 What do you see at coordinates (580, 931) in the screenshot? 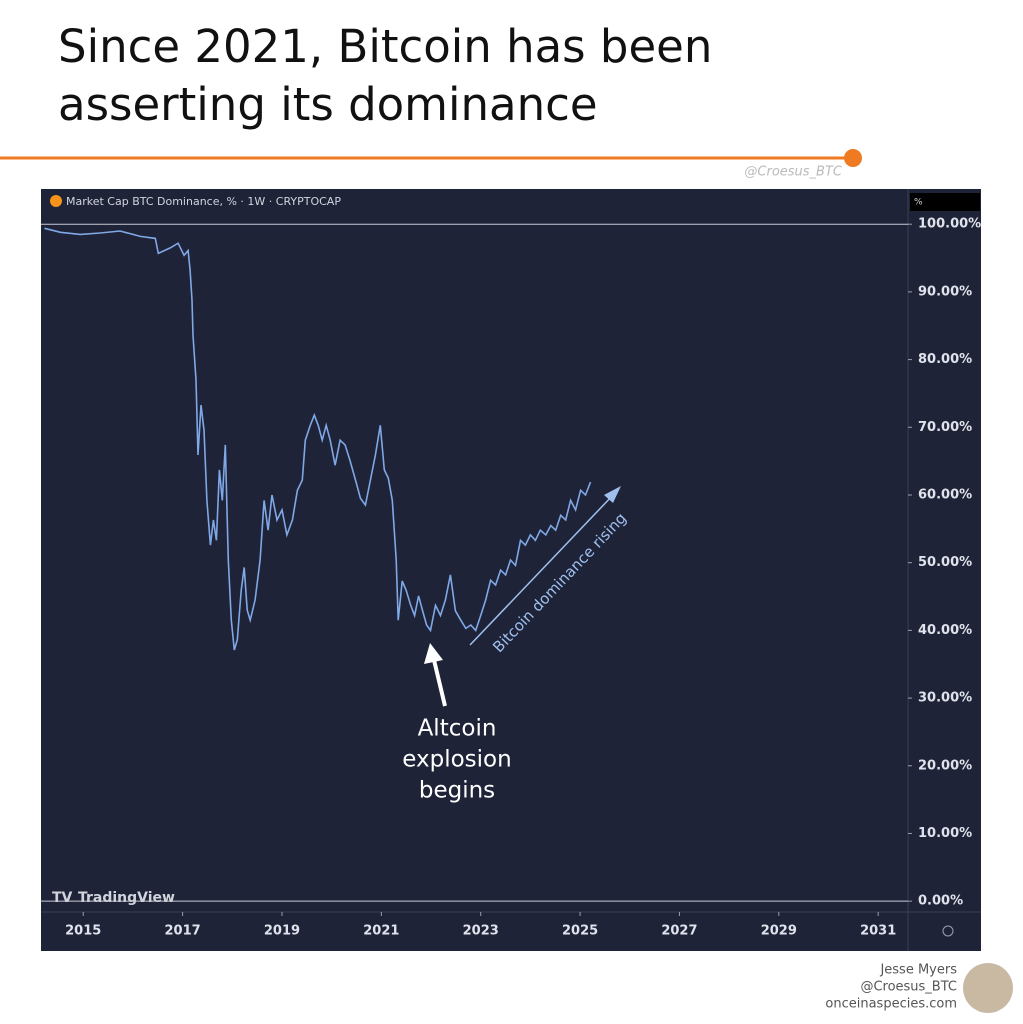
I see `x-tick-label: 2025` at bounding box center [580, 931].